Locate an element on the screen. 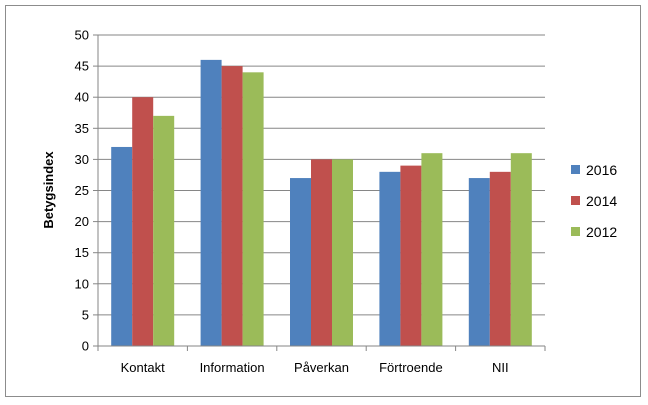  bar-2014-kontakt is located at coordinates (143, 221).